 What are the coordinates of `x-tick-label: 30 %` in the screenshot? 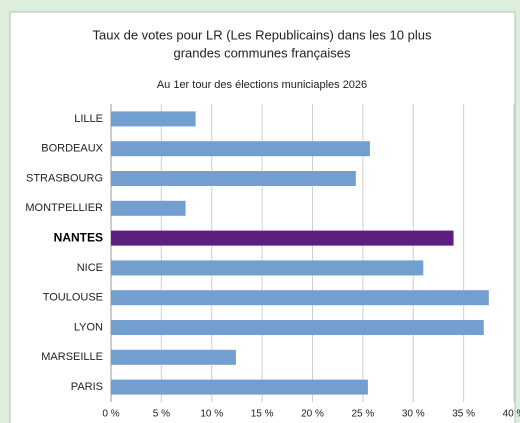 It's located at (413, 414).